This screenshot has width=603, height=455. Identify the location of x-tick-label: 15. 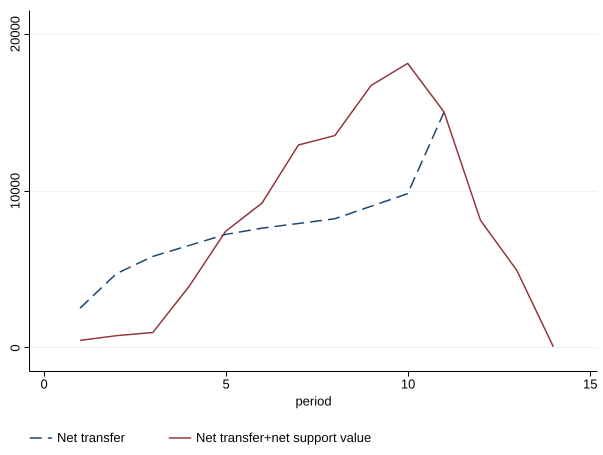
(590, 384).